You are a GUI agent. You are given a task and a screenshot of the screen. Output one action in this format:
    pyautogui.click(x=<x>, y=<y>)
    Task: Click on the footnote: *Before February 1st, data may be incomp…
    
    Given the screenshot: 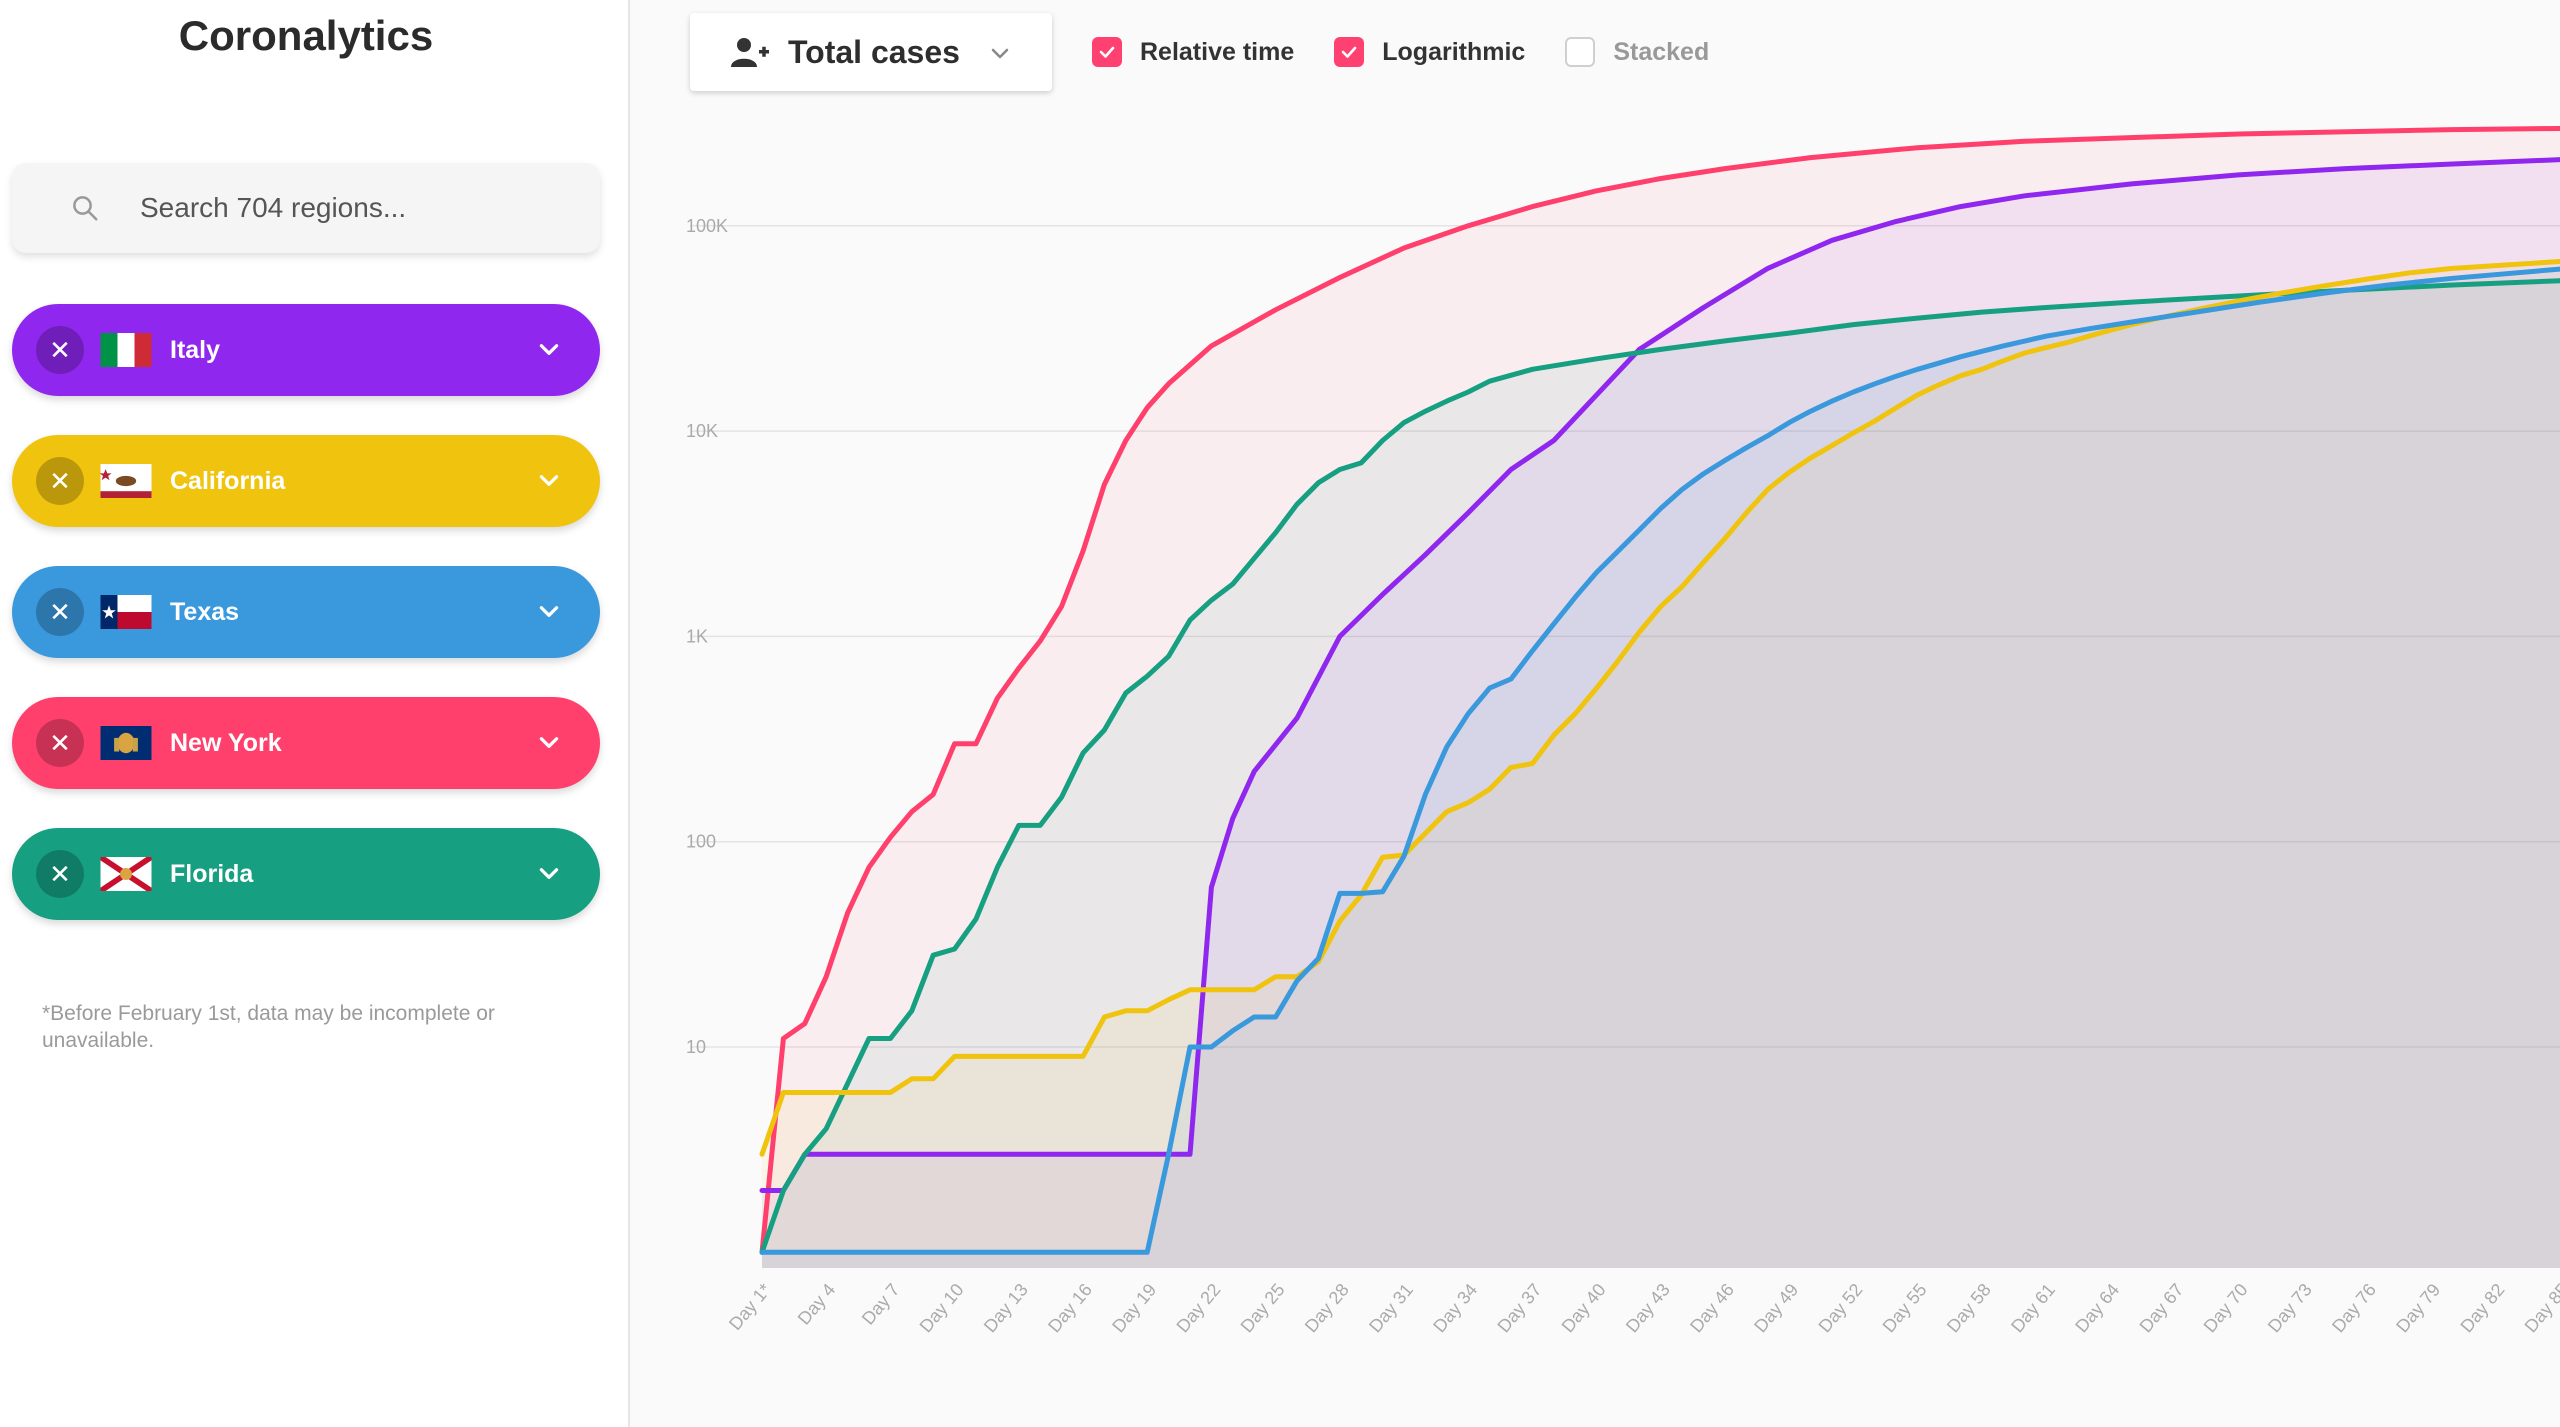 What is the action you would take?
    pyautogui.click(x=268, y=1027)
    